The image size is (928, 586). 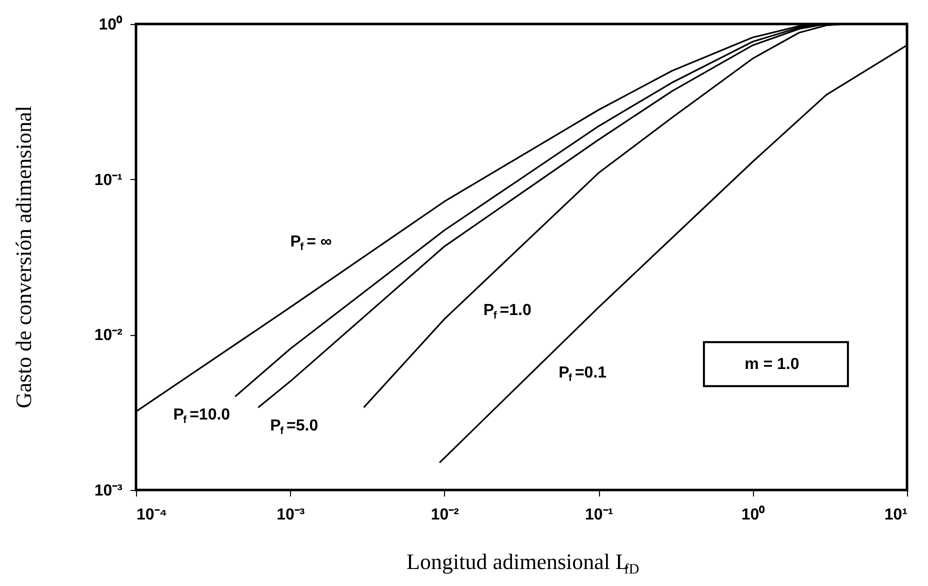 What do you see at coordinates (290, 515) in the screenshot?
I see `x-tick-label: 10⁻³` at bounding box center [290, 515].